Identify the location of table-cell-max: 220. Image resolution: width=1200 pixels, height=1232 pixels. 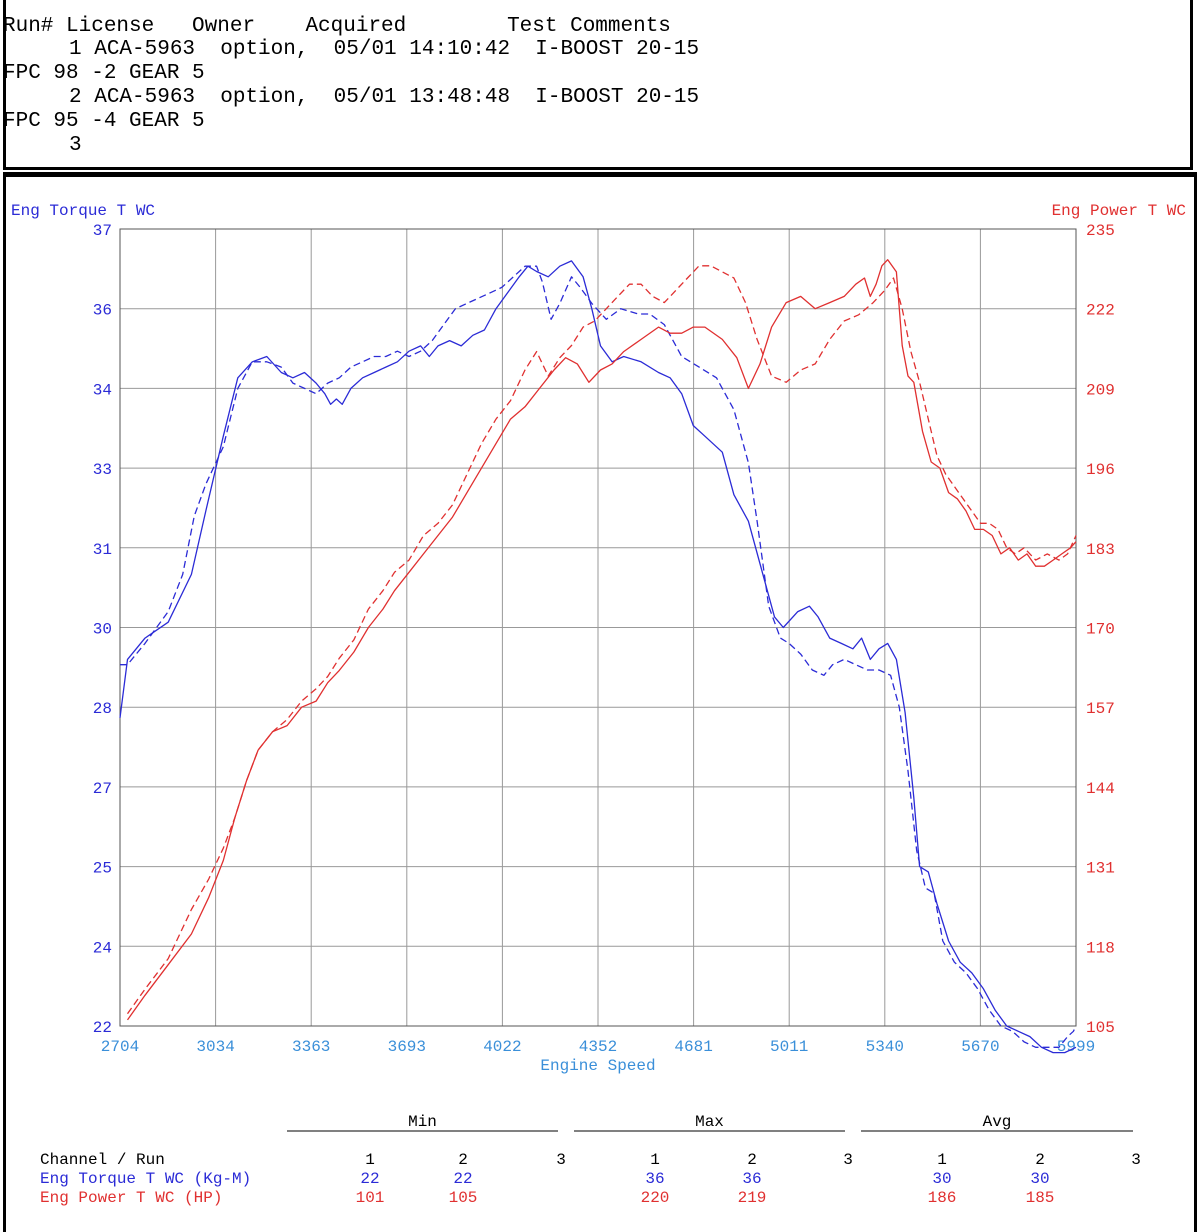
(655, 1198).